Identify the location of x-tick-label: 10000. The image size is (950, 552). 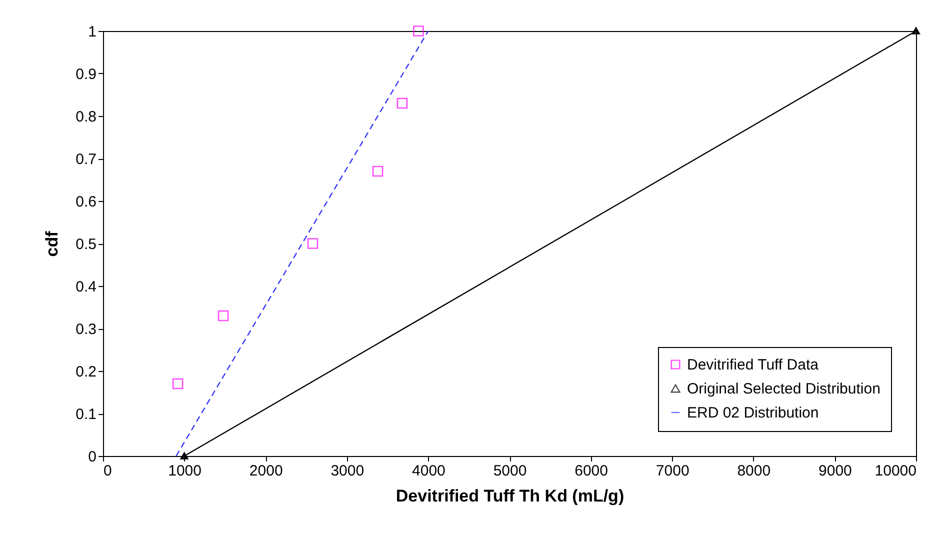
(895, 471).